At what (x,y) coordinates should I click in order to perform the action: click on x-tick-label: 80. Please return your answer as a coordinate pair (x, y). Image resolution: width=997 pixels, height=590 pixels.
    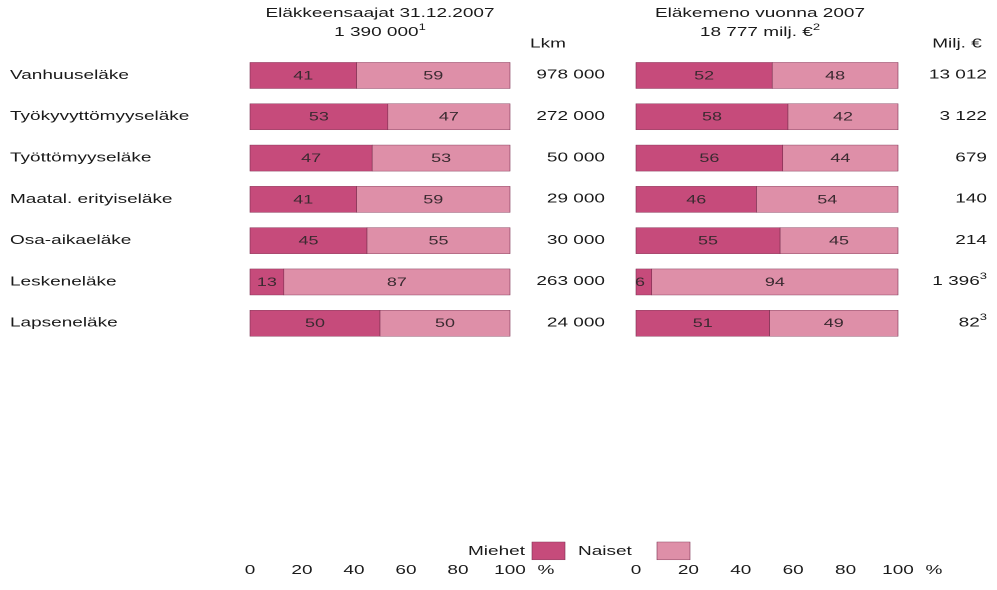
    Looking at the image, I should click on (845, 570).